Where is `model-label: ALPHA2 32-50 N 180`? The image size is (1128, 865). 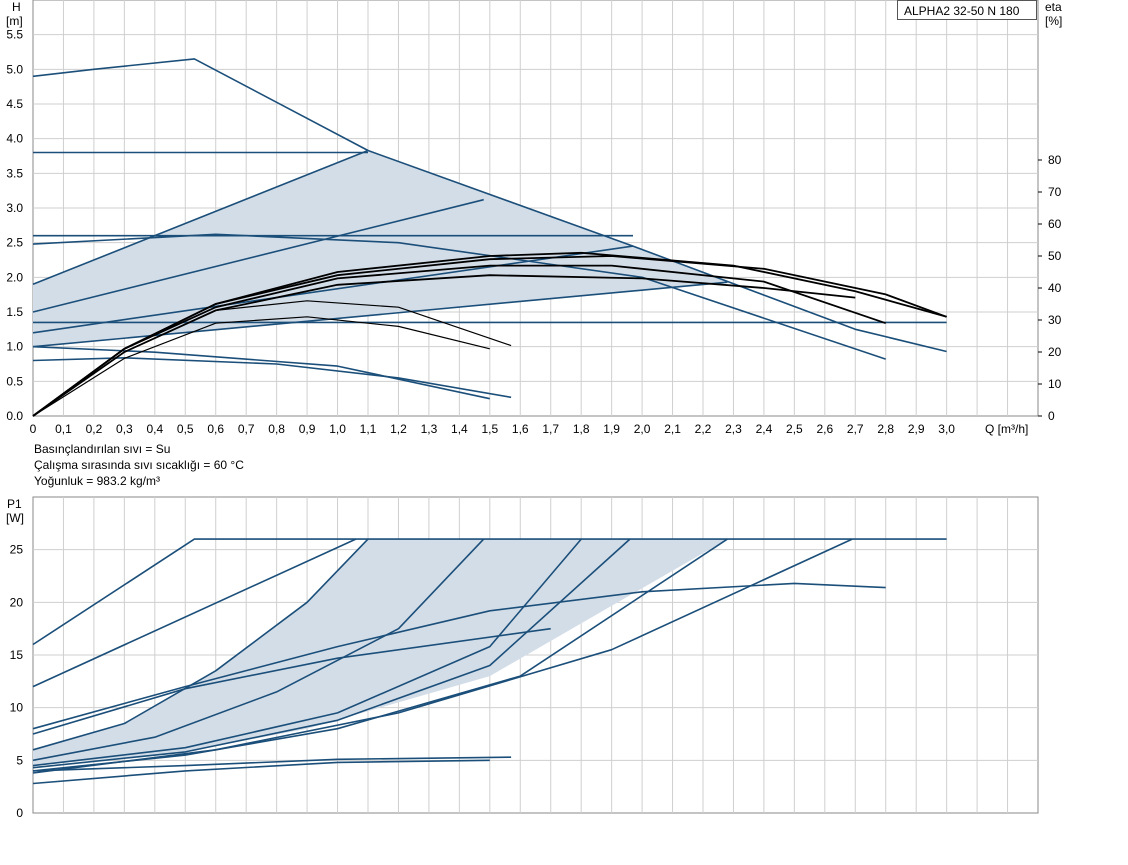 model-label: ALPHA2 32-50 N 180 is located at coordinates (967, 10).